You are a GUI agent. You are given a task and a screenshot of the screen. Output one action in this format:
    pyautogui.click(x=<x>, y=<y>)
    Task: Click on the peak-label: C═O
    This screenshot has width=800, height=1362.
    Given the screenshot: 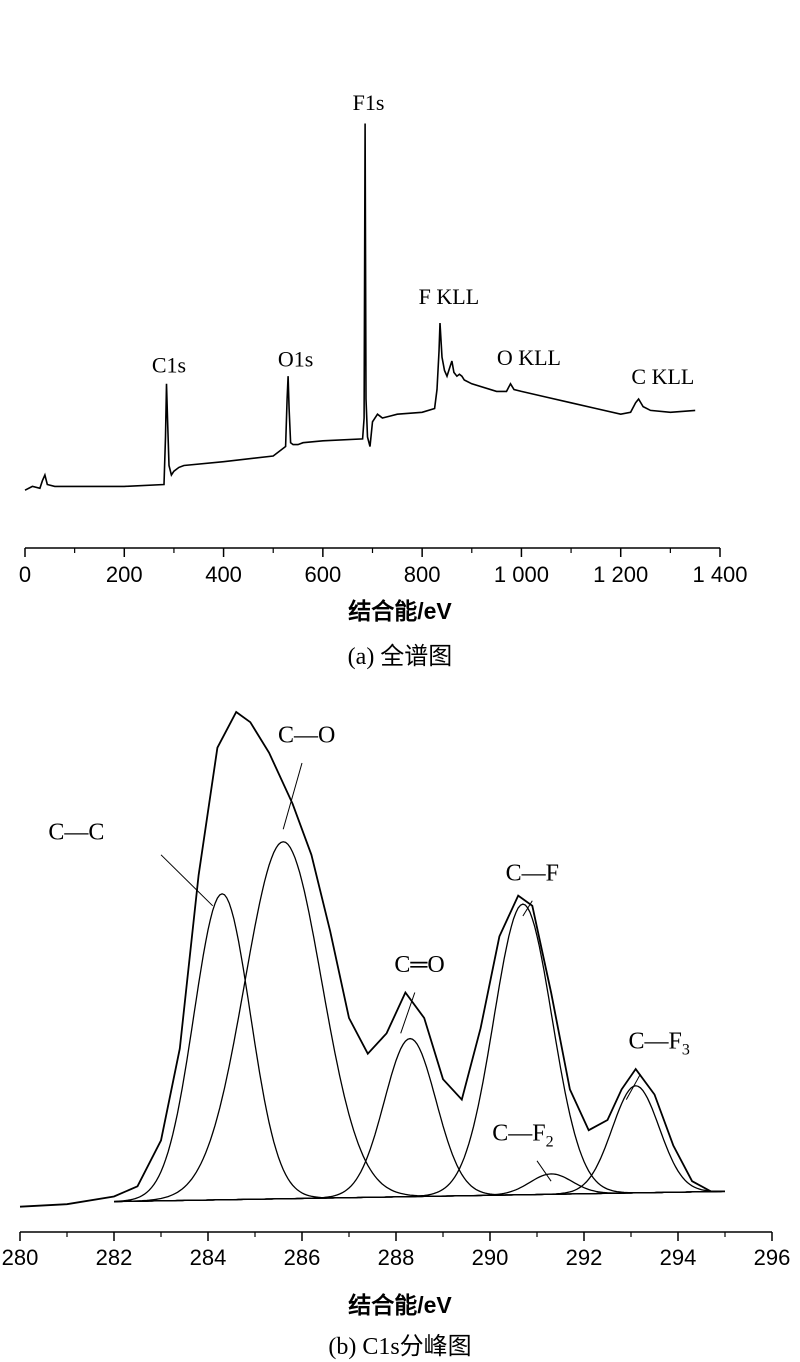 What is the action you would take?
    pyautogui.click(x=419, y=965)
    